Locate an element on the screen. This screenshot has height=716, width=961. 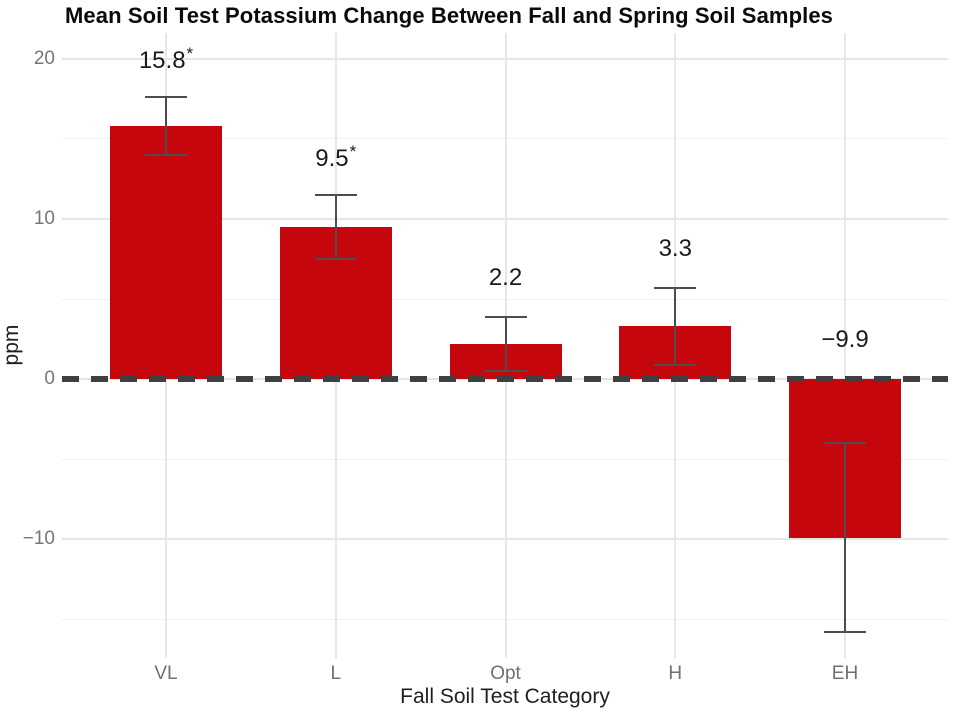
value-label: 3.3 is located at coordinates (675, 248).